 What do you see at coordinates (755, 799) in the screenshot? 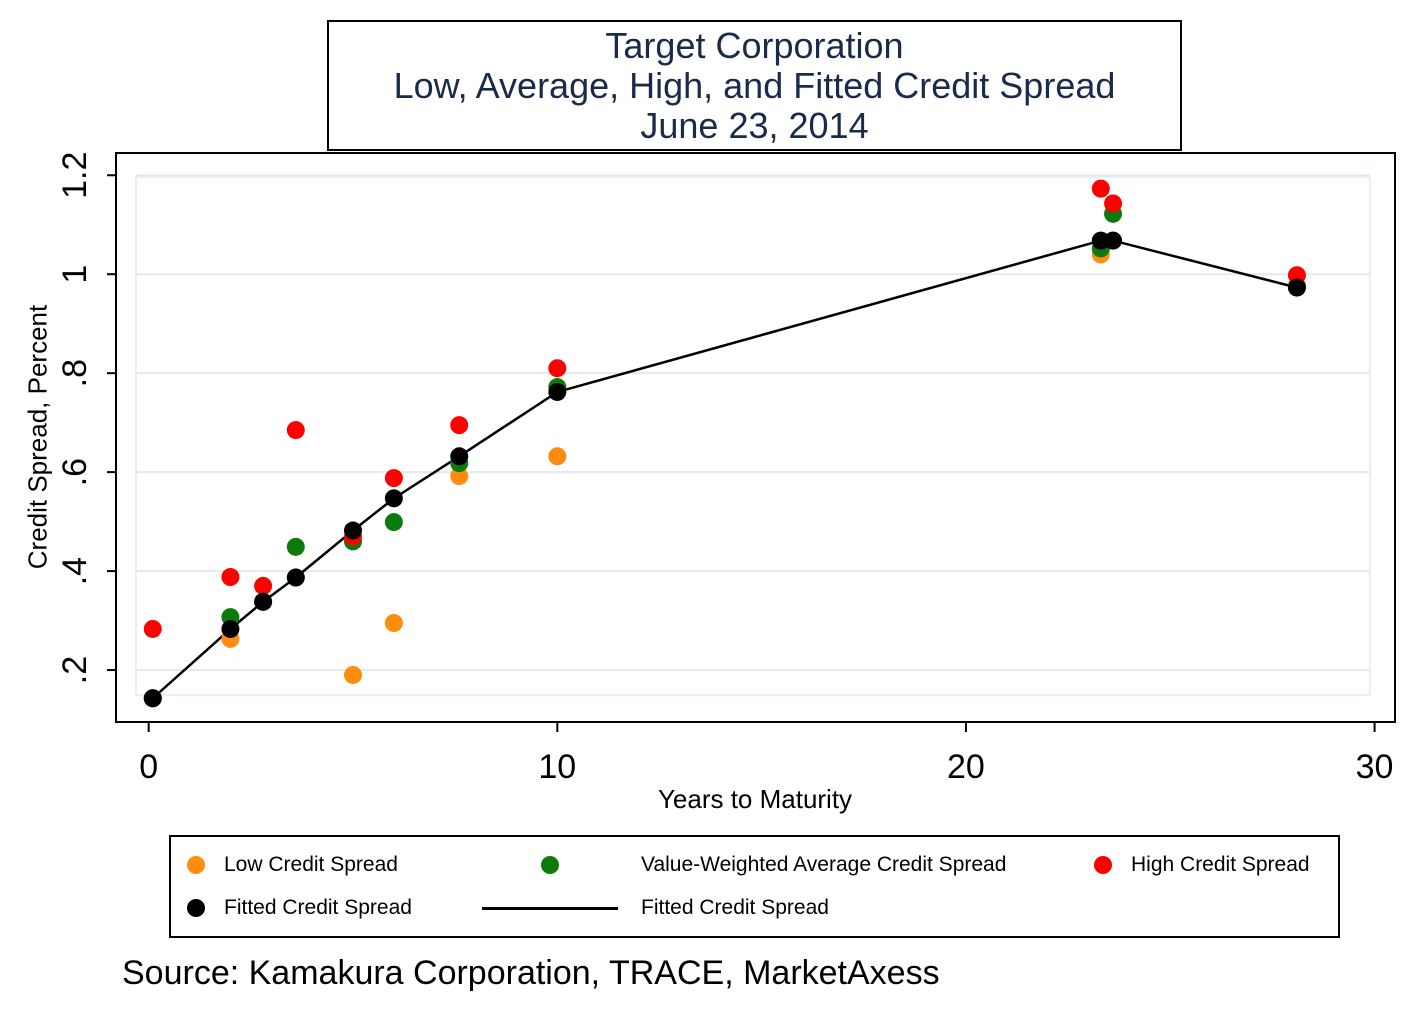
I see `x-axis-title: Years to Maturity` at bounding box center [755, 799].